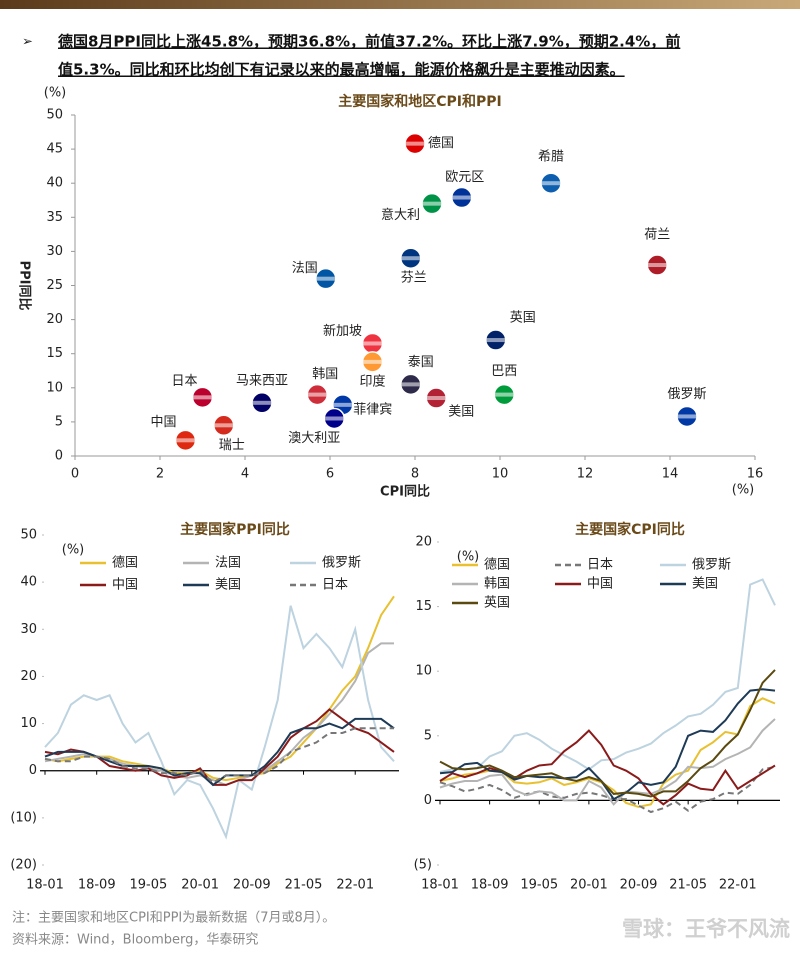 The image size is (800, 953). I want to click on y-tick-label: (5), so click(423, 865).